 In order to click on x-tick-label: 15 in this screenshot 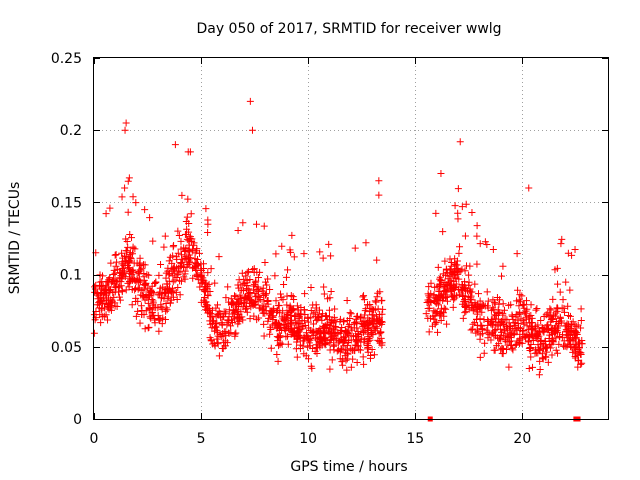, I will do `click(415, 439)`.